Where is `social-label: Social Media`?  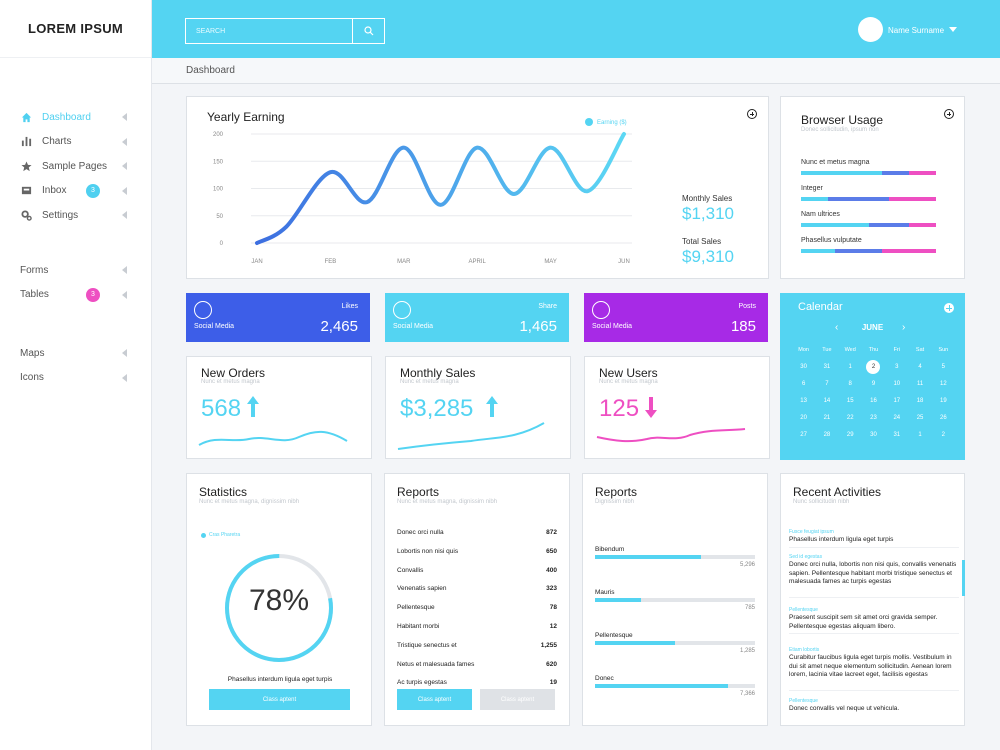
social-label: Social Media is located at coordinates (612, 326).